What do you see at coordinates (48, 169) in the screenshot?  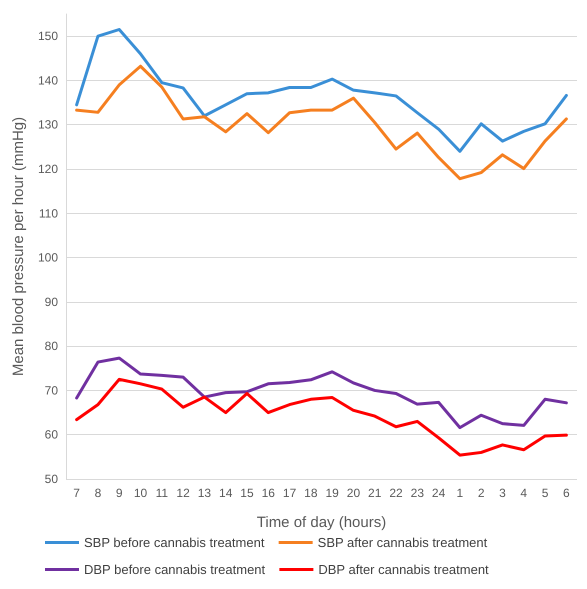 I see `y-tick-label: 120` at bounding box center [48, 169].